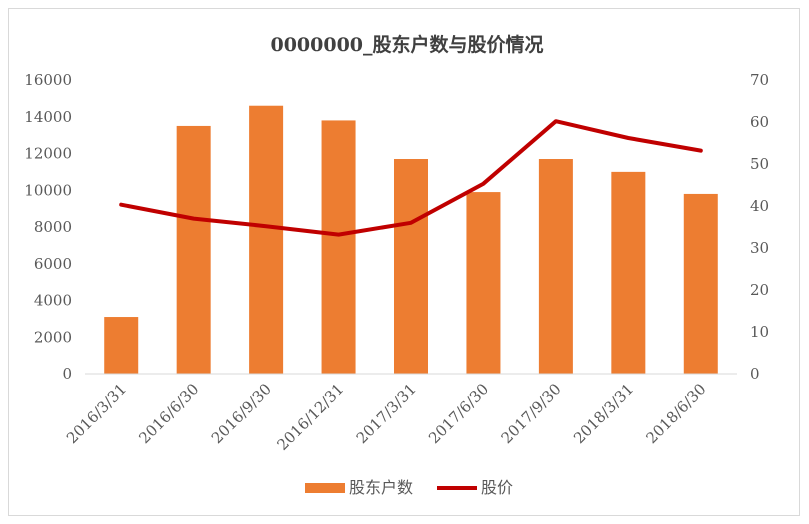  What do you see at coordinates (48, 154) in the screenshot?
I see `y-left-tick-label: 12000` at bounding box center [48, 154].